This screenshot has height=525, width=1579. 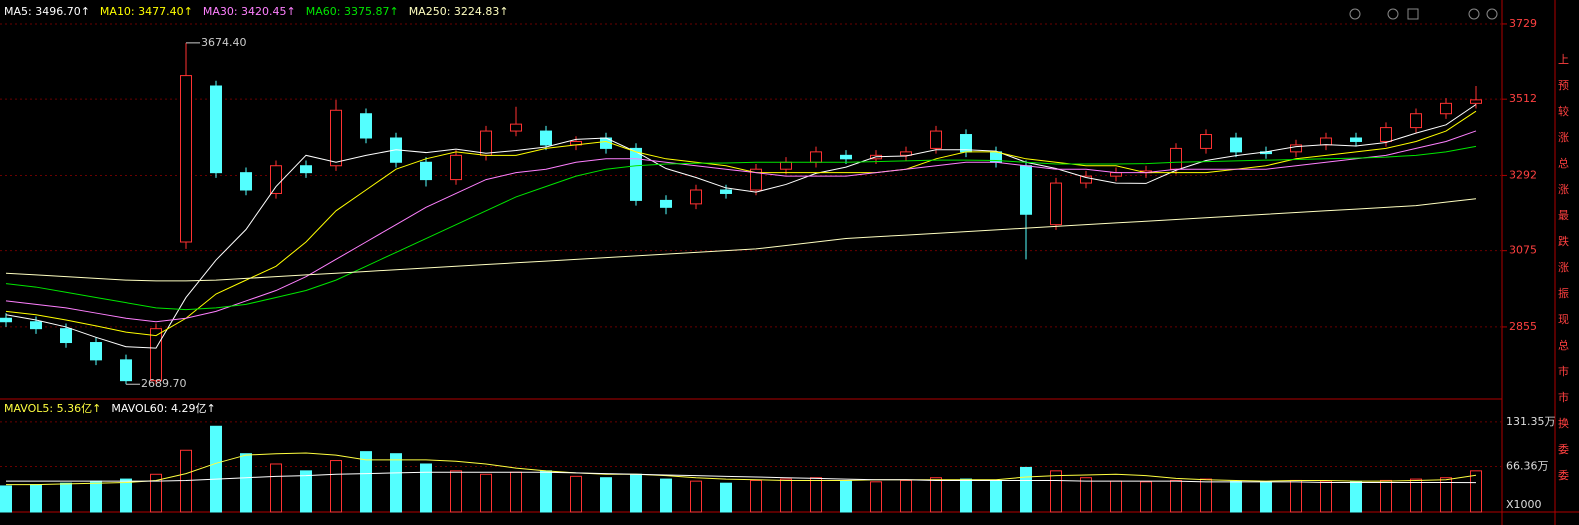 I want to click on side-label: 现, so click(x=1563, y=319).